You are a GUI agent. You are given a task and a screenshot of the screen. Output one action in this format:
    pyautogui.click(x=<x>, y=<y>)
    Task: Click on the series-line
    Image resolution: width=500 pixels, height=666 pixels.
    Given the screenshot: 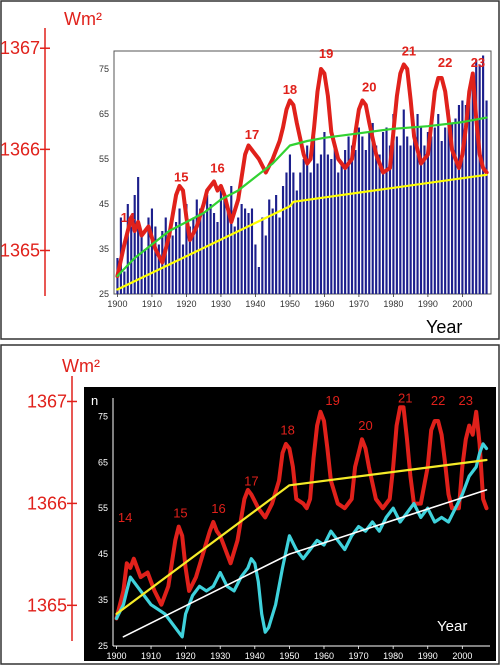 What is the action you would take?
    pyautogui.click(x=302, y=232)
    